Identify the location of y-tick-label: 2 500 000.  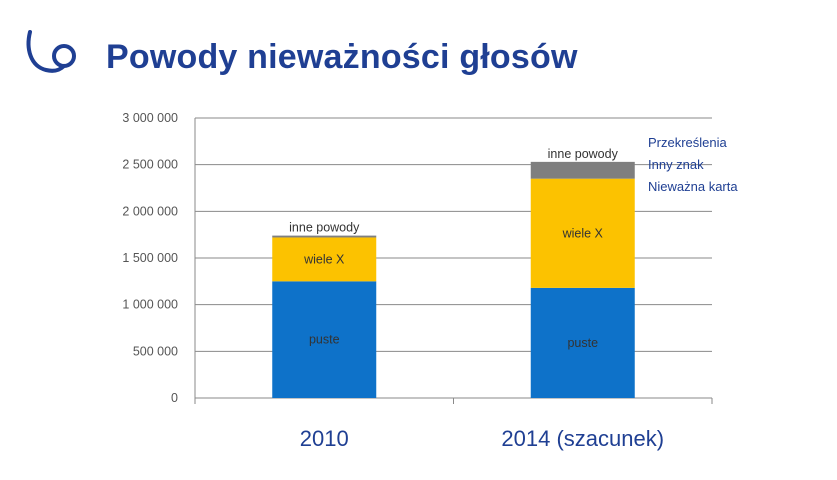
(150, 165).